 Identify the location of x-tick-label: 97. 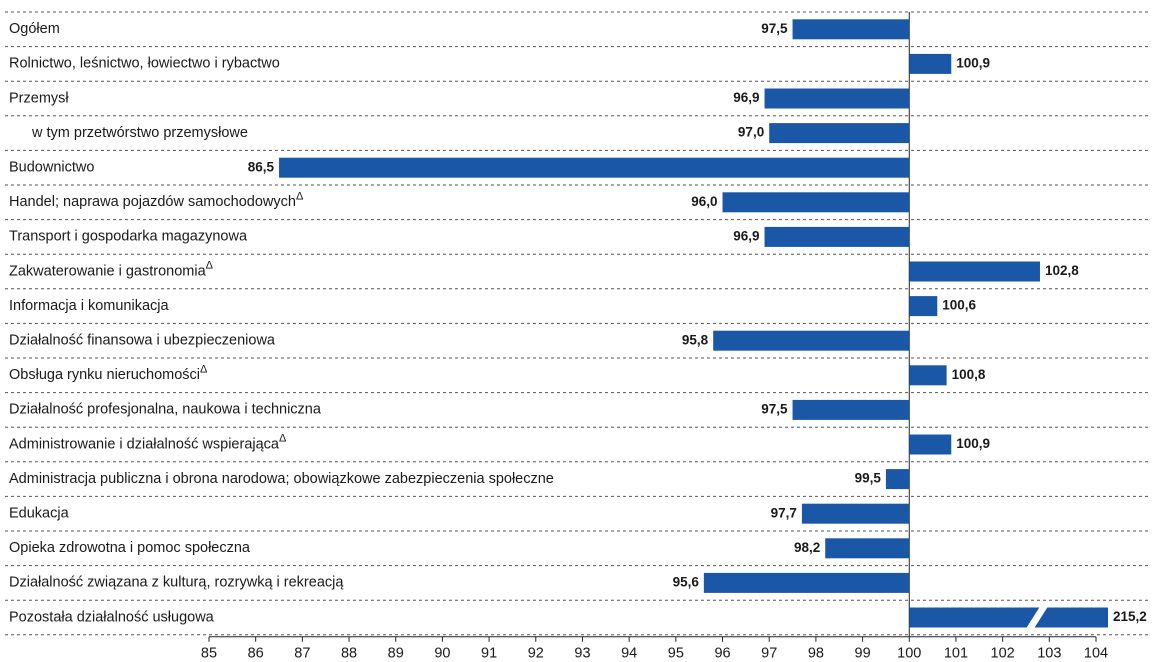
(769, 654).